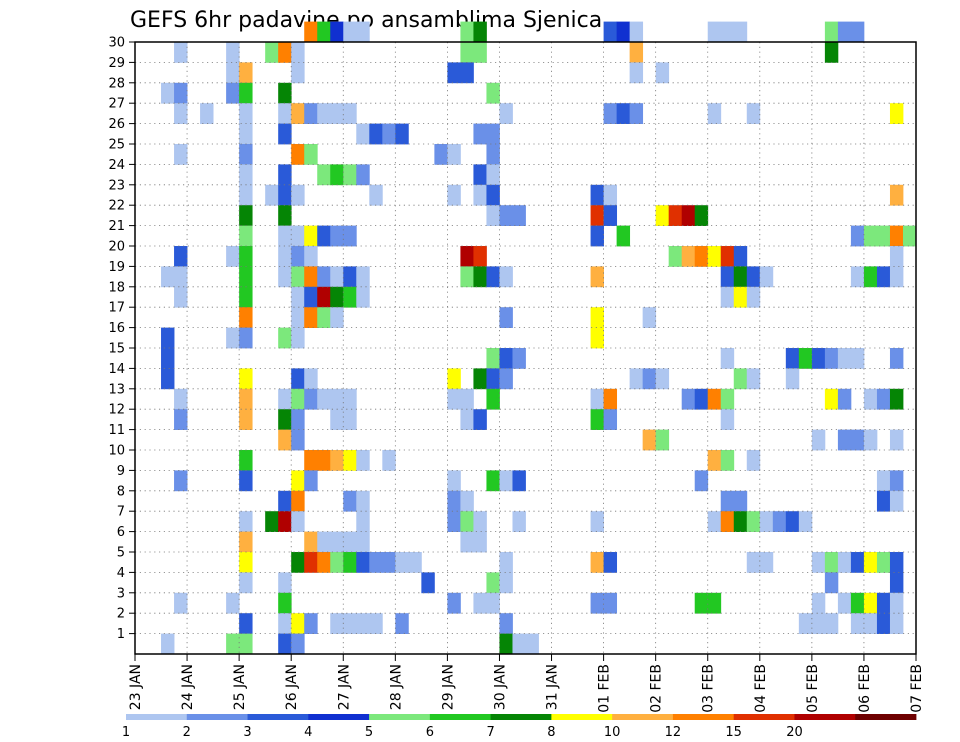  What do you see at coordinates (121, 512) in the screenshot?
I see `y-tick-label: 7` at bounding box center [121, 512].